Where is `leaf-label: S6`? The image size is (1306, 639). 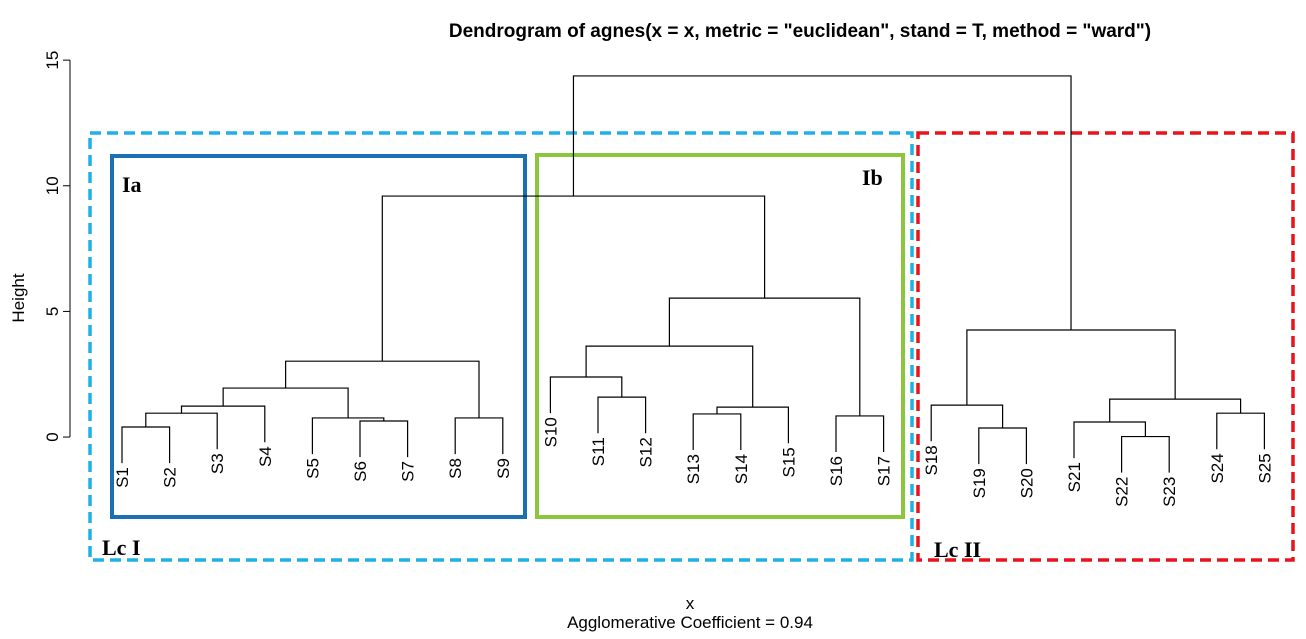
leaf-label: S6 is located at coordinates (360, 471).